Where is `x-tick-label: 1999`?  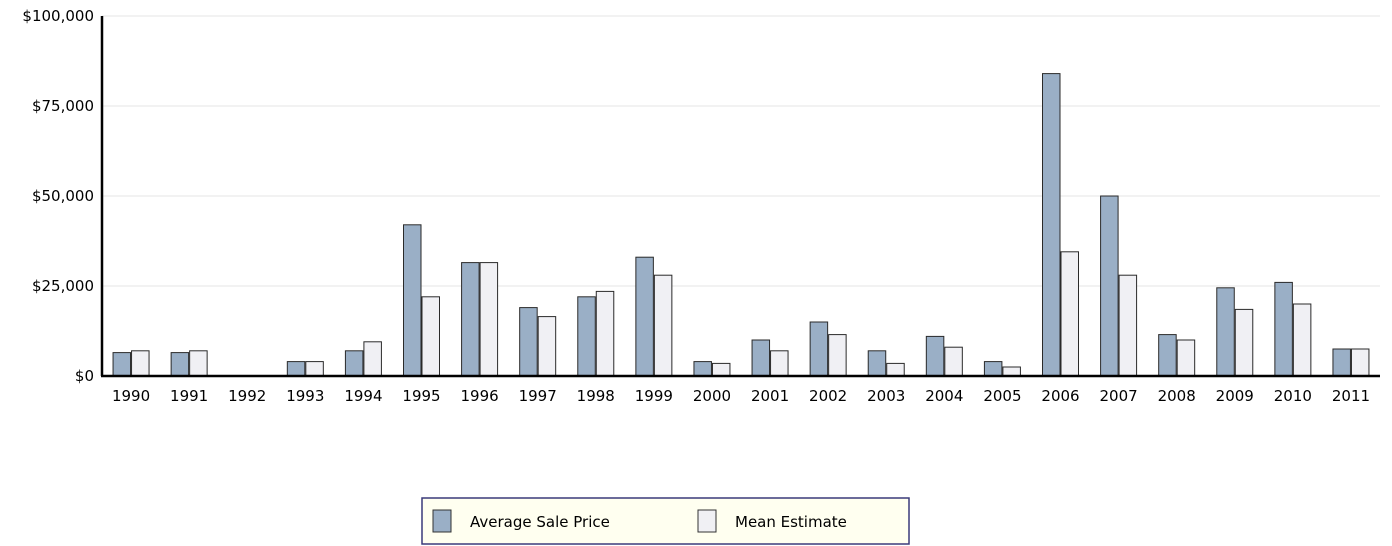 x-tick-label: 1999 is located at coordinates (654, 396).